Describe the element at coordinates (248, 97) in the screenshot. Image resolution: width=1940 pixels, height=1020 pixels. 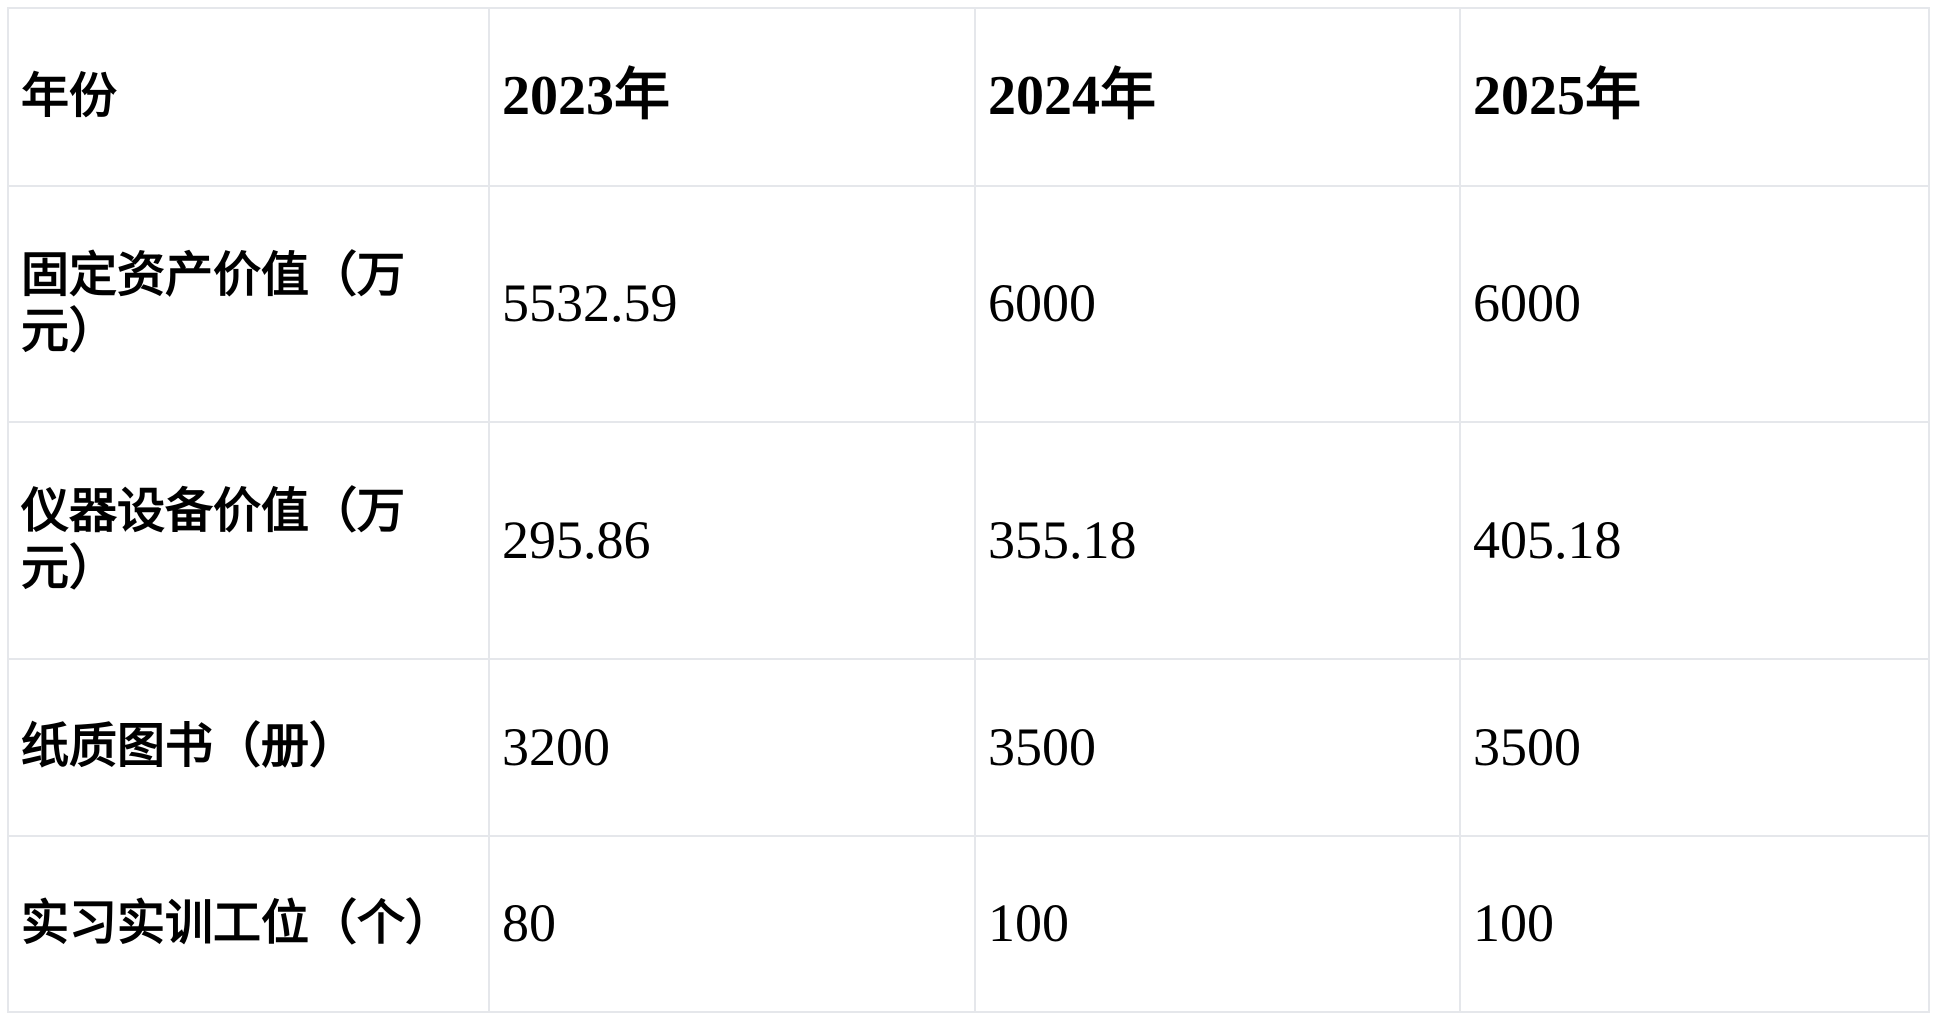
I see `column-header-year-label: 年份` at that location.